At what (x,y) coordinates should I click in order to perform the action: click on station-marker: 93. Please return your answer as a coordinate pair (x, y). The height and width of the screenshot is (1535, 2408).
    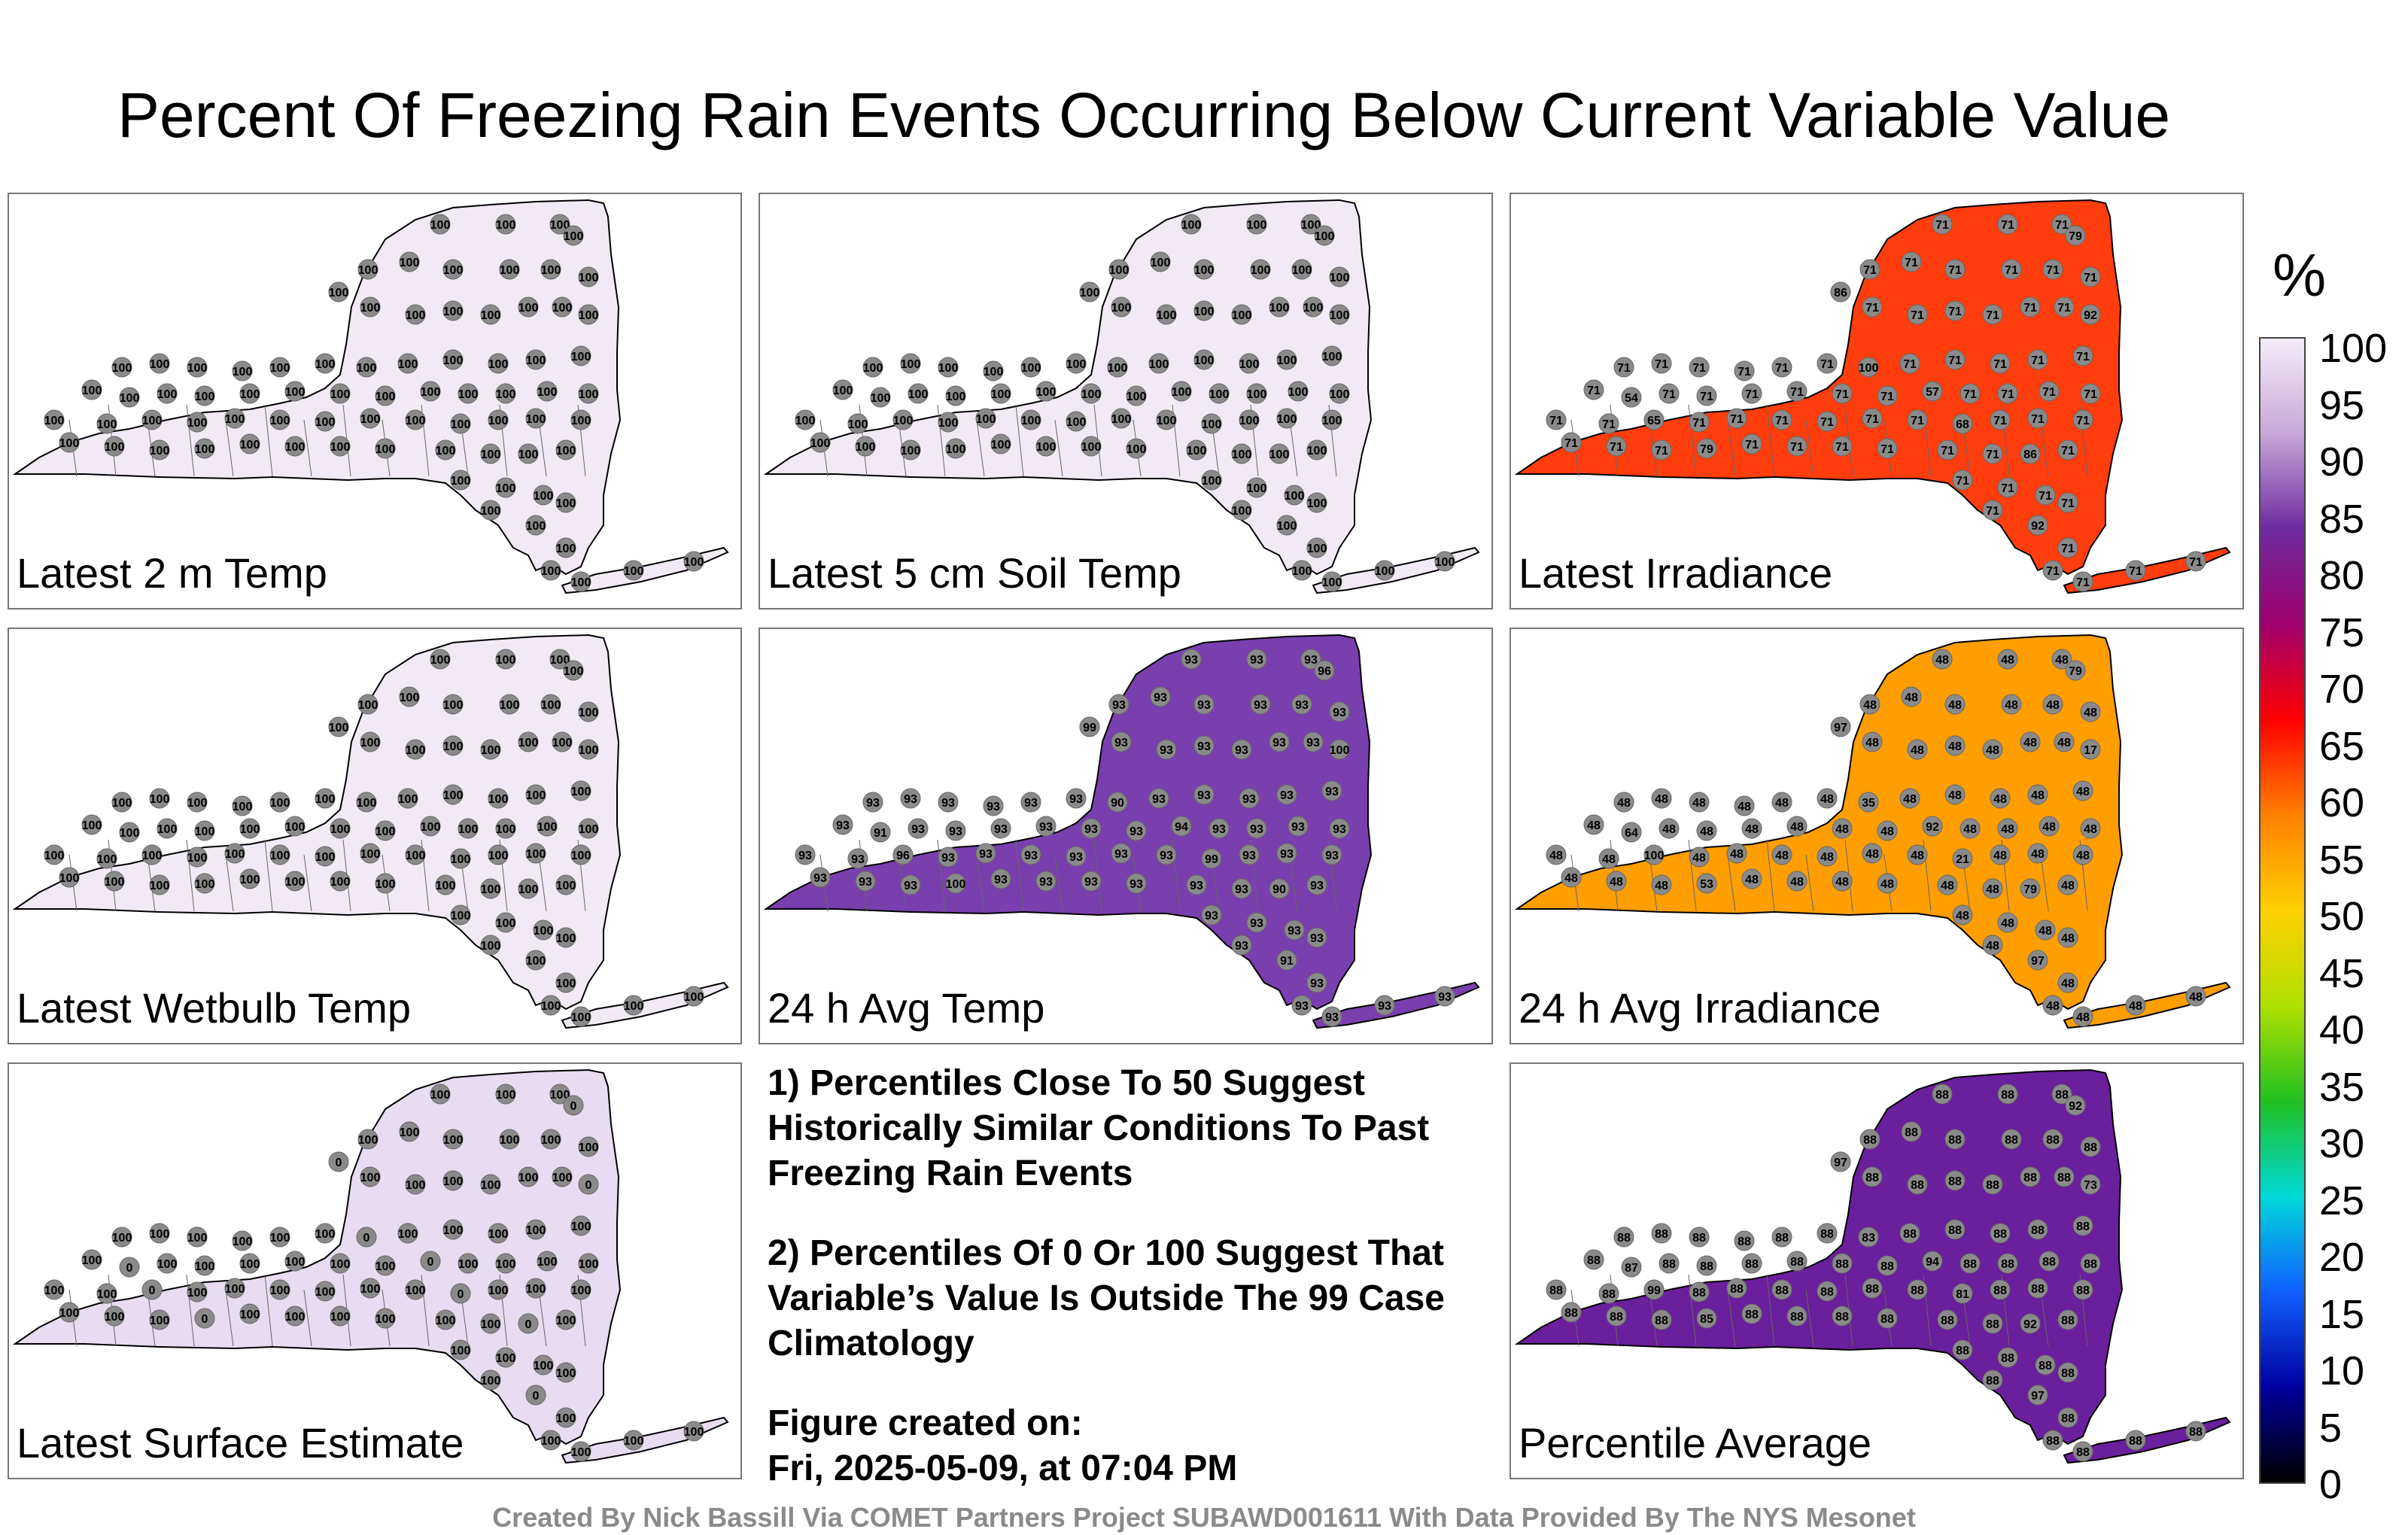
    Looking at the image, I should click on (1313, 741).